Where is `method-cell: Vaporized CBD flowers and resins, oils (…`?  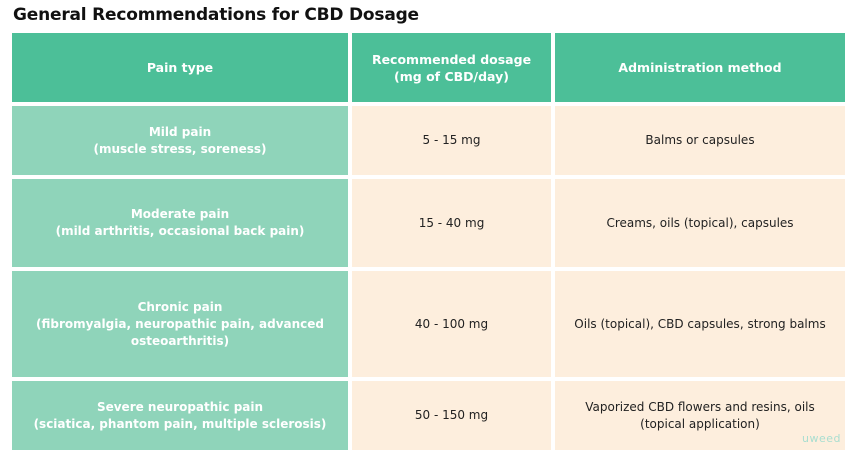 method-cell: Vaporized CBD flowers and resins, oils (… is located at coordinates (700, 415).